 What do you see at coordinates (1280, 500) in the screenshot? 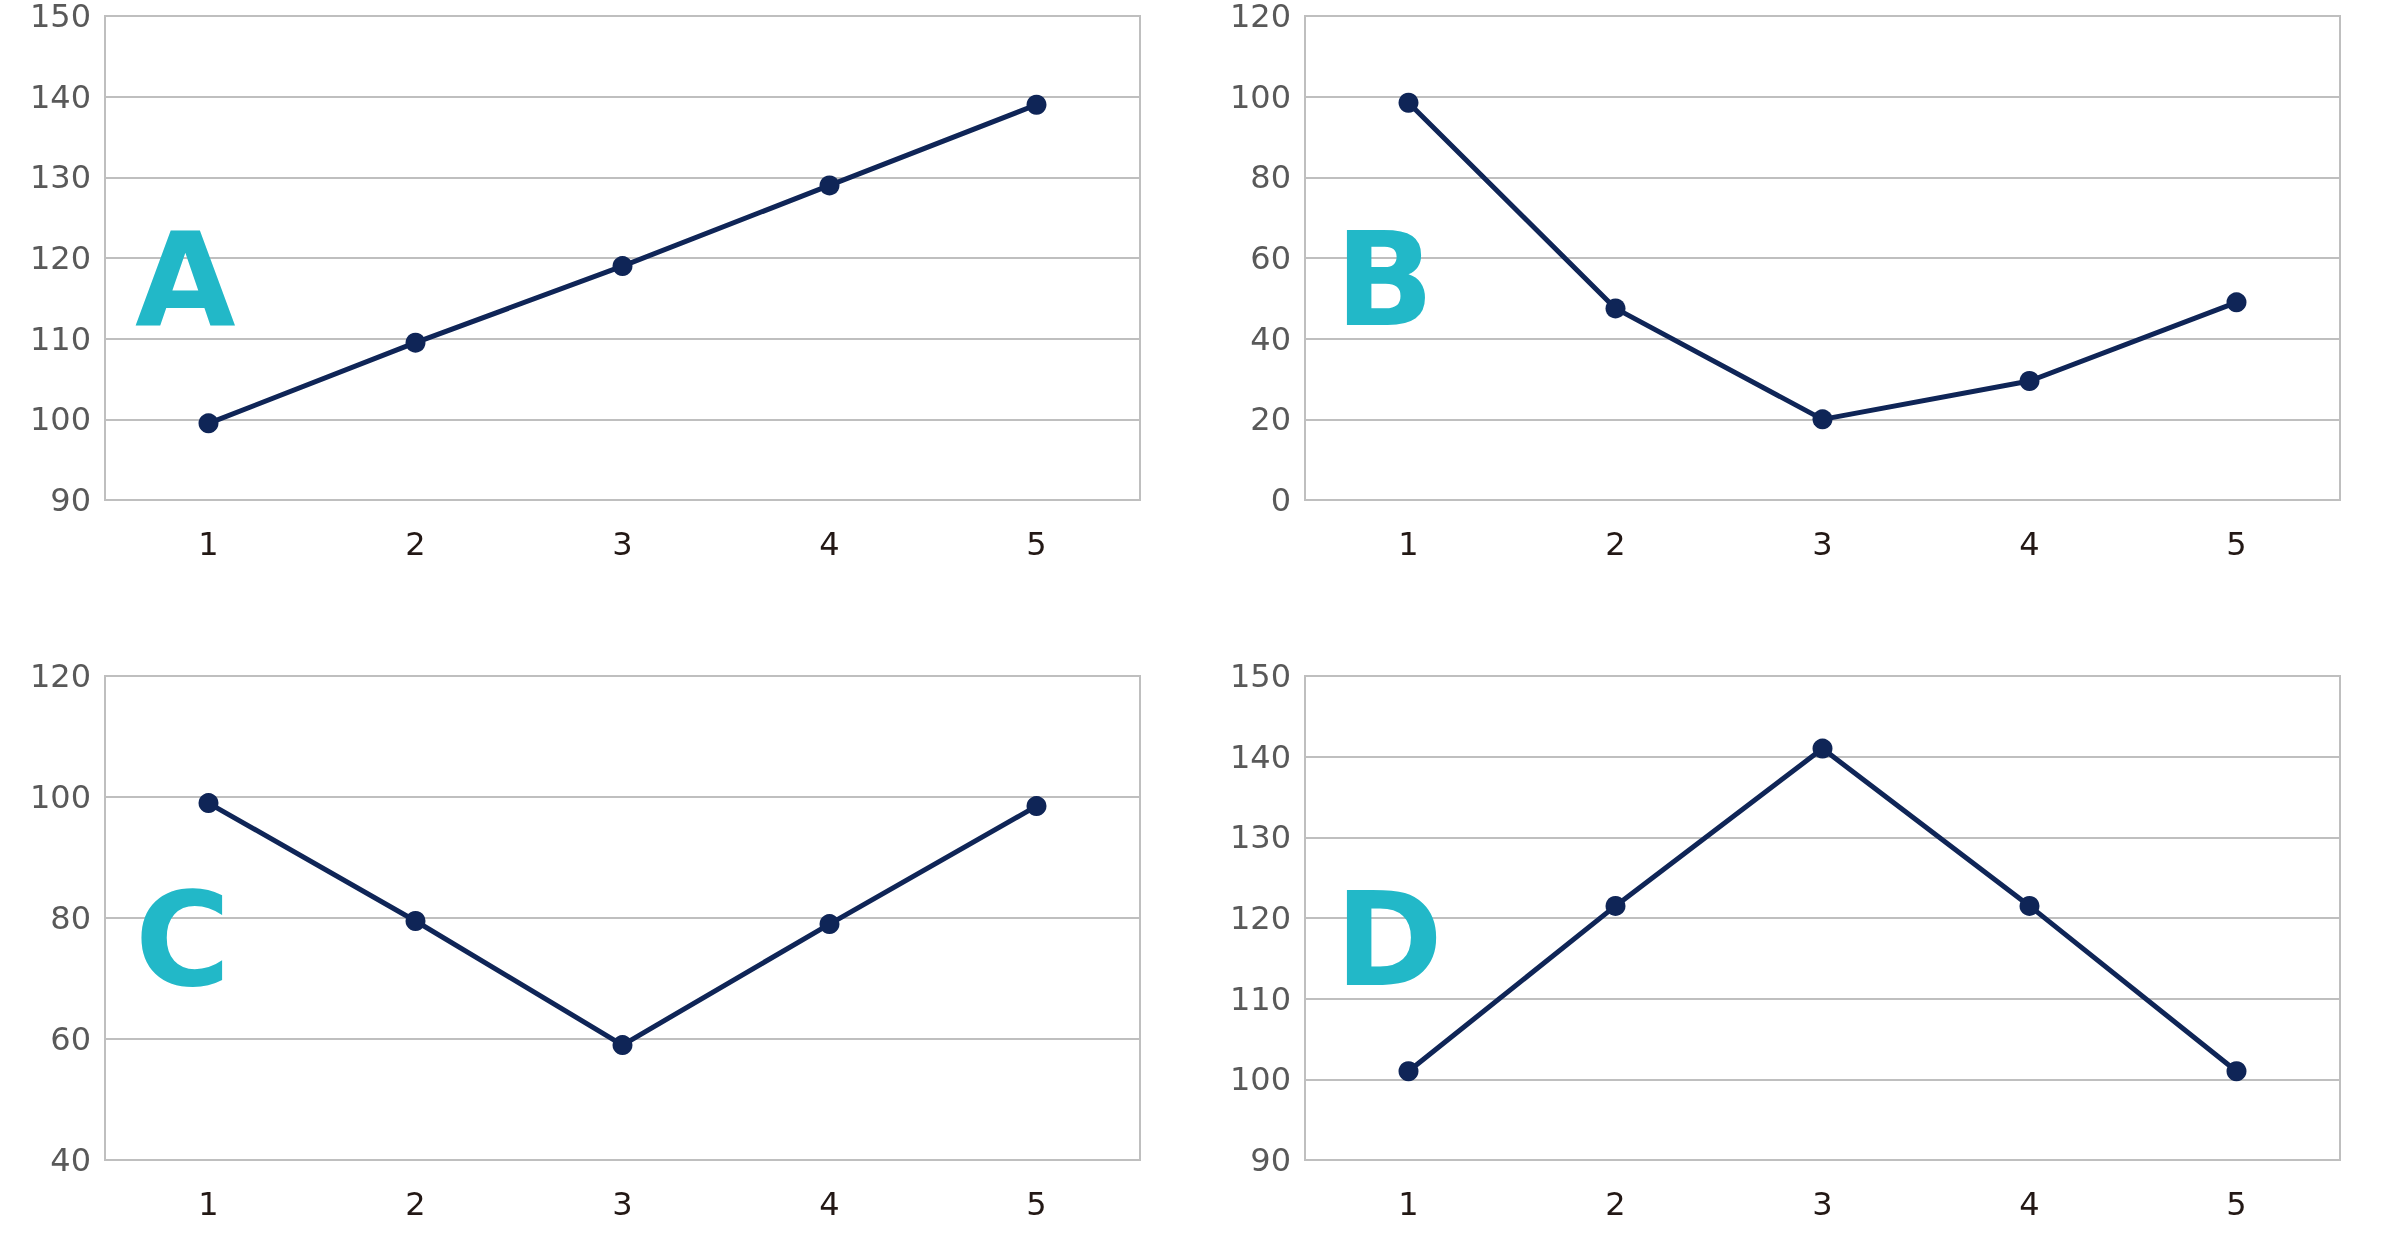
I see `y-tick-label: 0` at bounding box center [1280, 500].